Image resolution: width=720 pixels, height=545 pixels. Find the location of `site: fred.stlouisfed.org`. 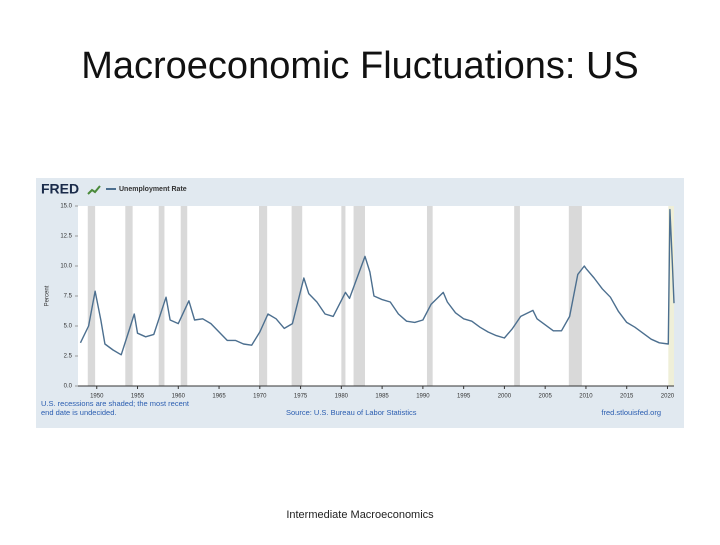

site: fred.stlouisfed.org is located at coordinates (631, 412).